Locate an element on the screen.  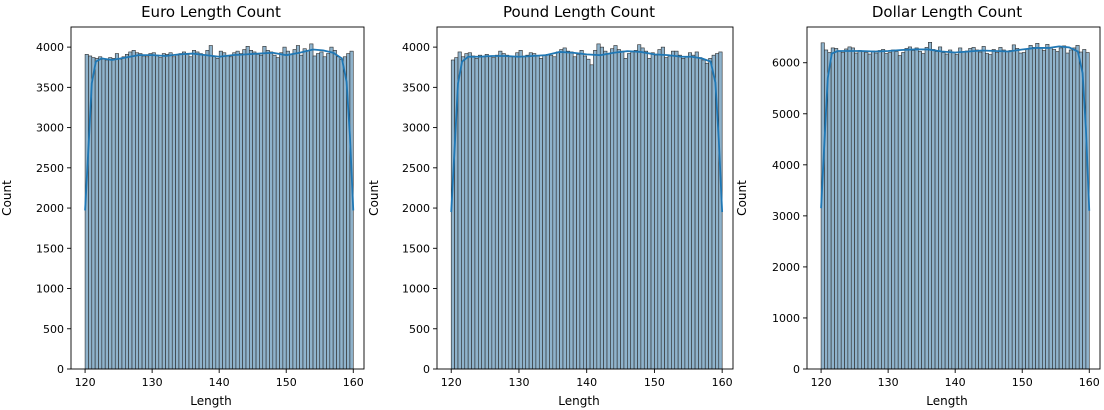
x-tick-label: 130 is located at coordinates (152, 382).